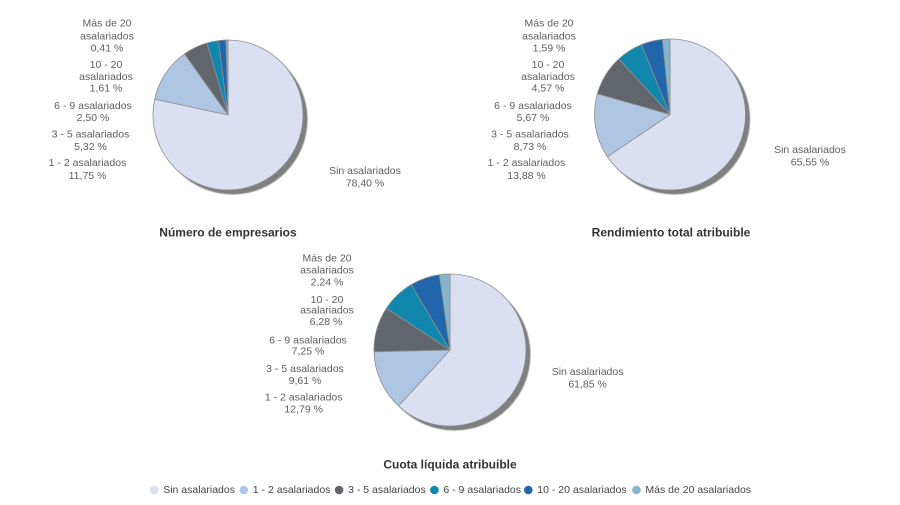 The width and height of the screenshot is (900, 505). Describe the element at coordinates (228, 232) in the screenshot. I see `svg-text: Número de empresarios` at that location.